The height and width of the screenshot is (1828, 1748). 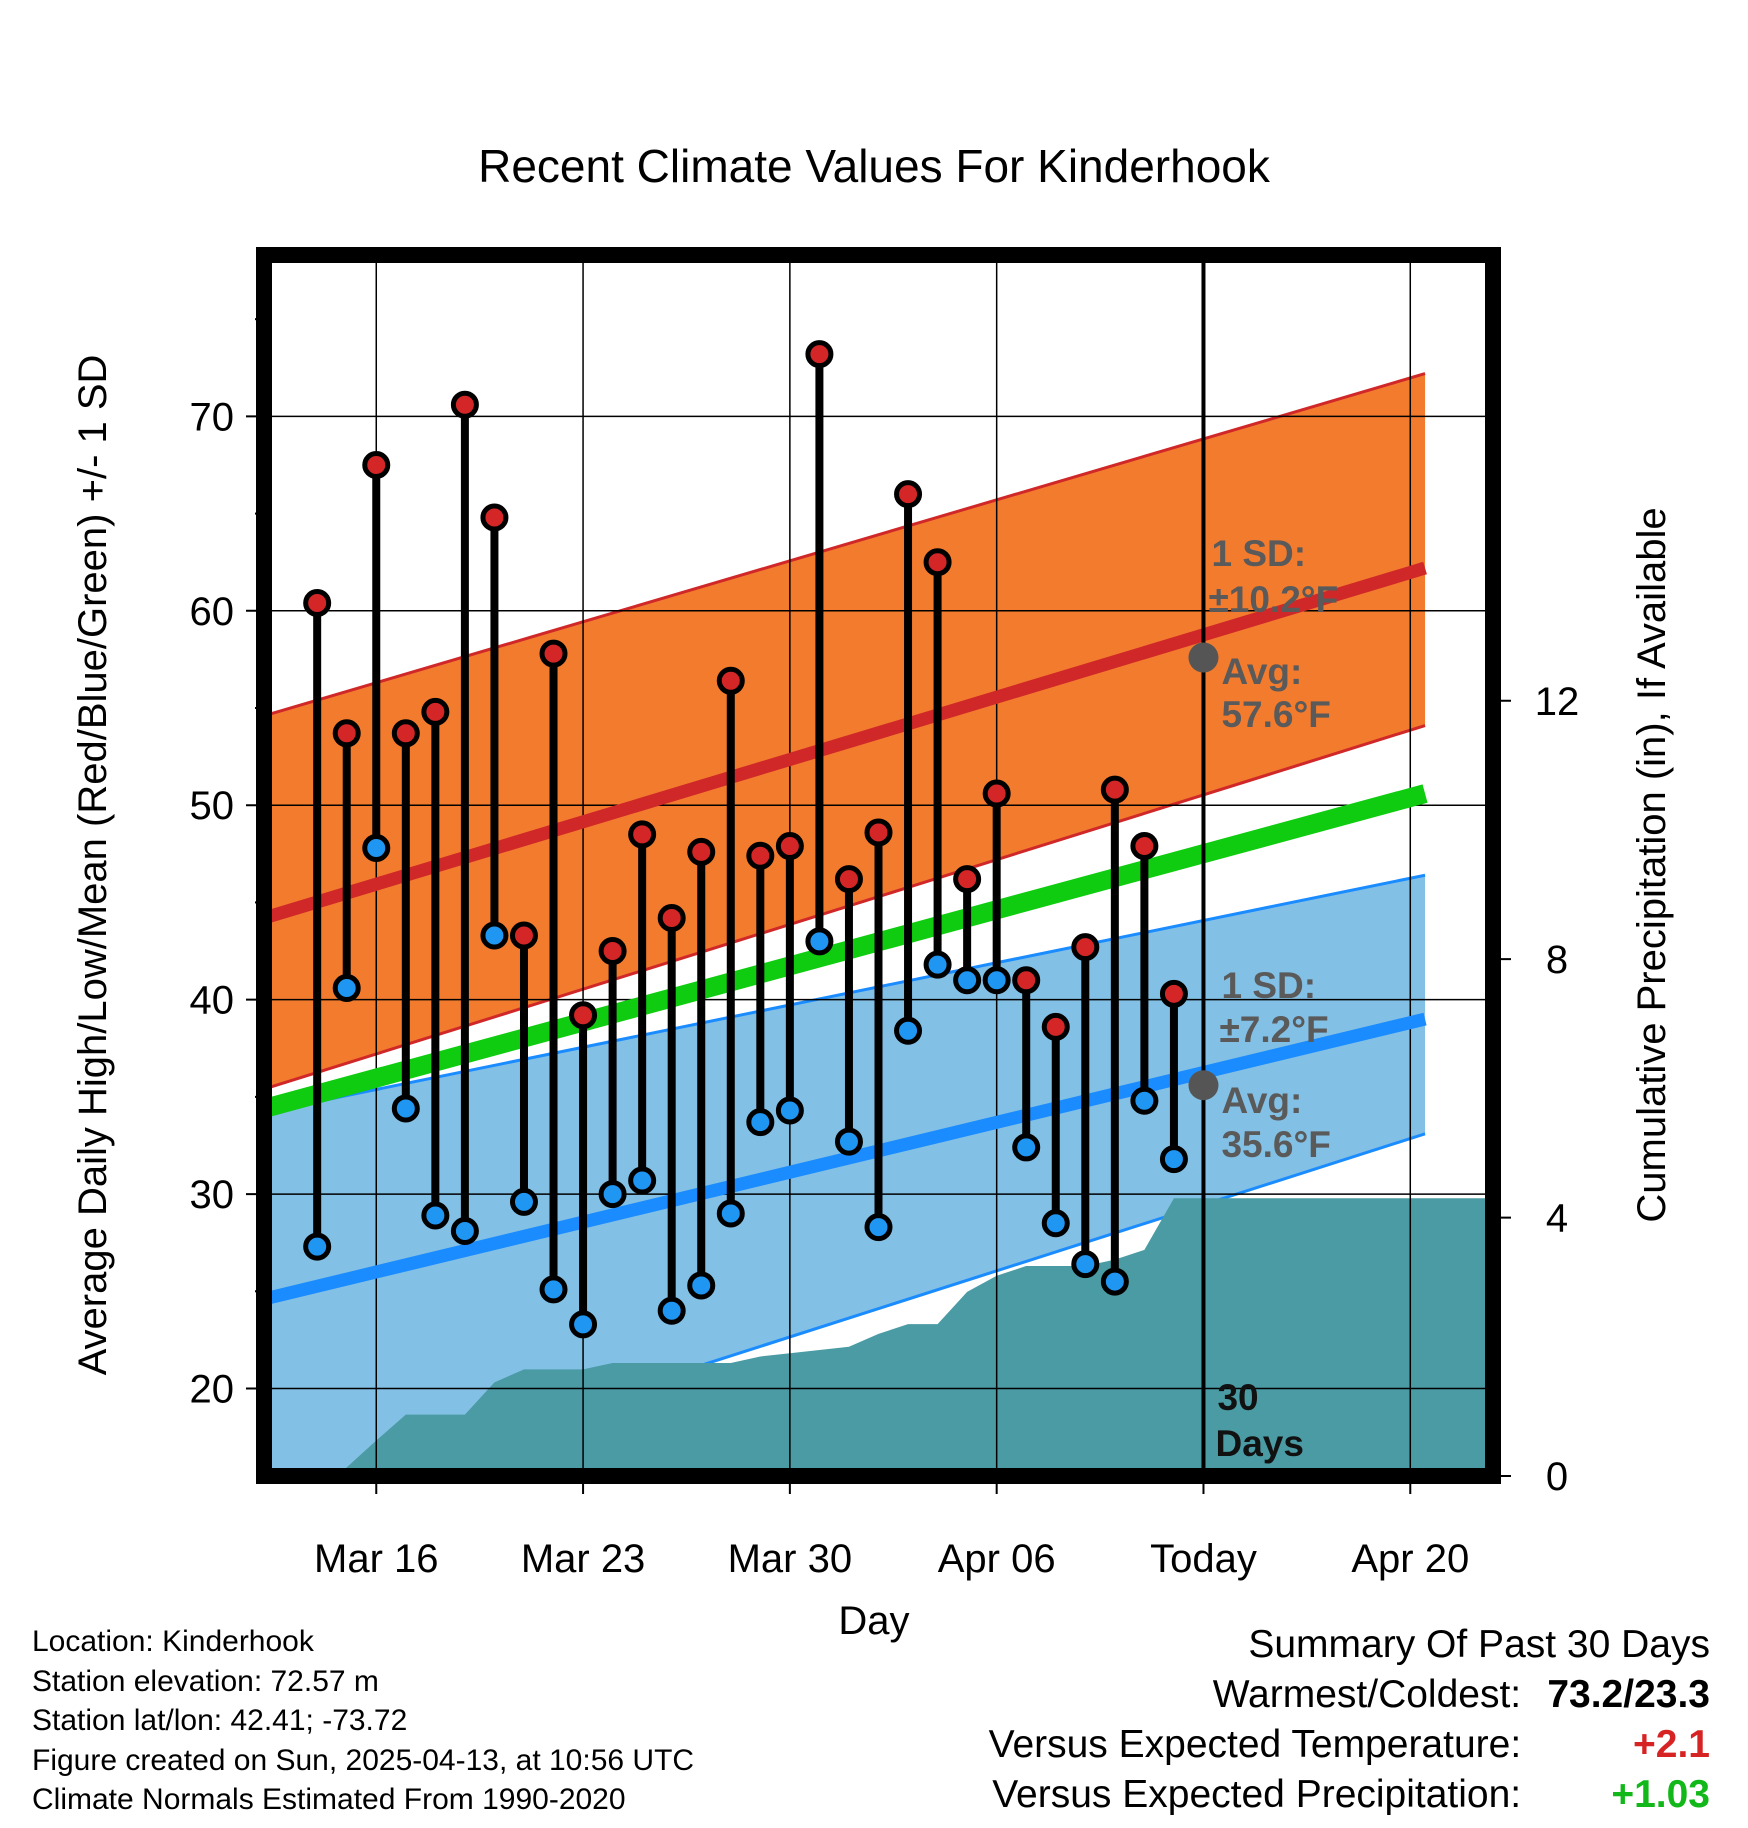 What do you see at coordinates (1268, 985) in the screenshot?
I see `low-sd-label: 1 SD:` at bounding box center [1268, 985].